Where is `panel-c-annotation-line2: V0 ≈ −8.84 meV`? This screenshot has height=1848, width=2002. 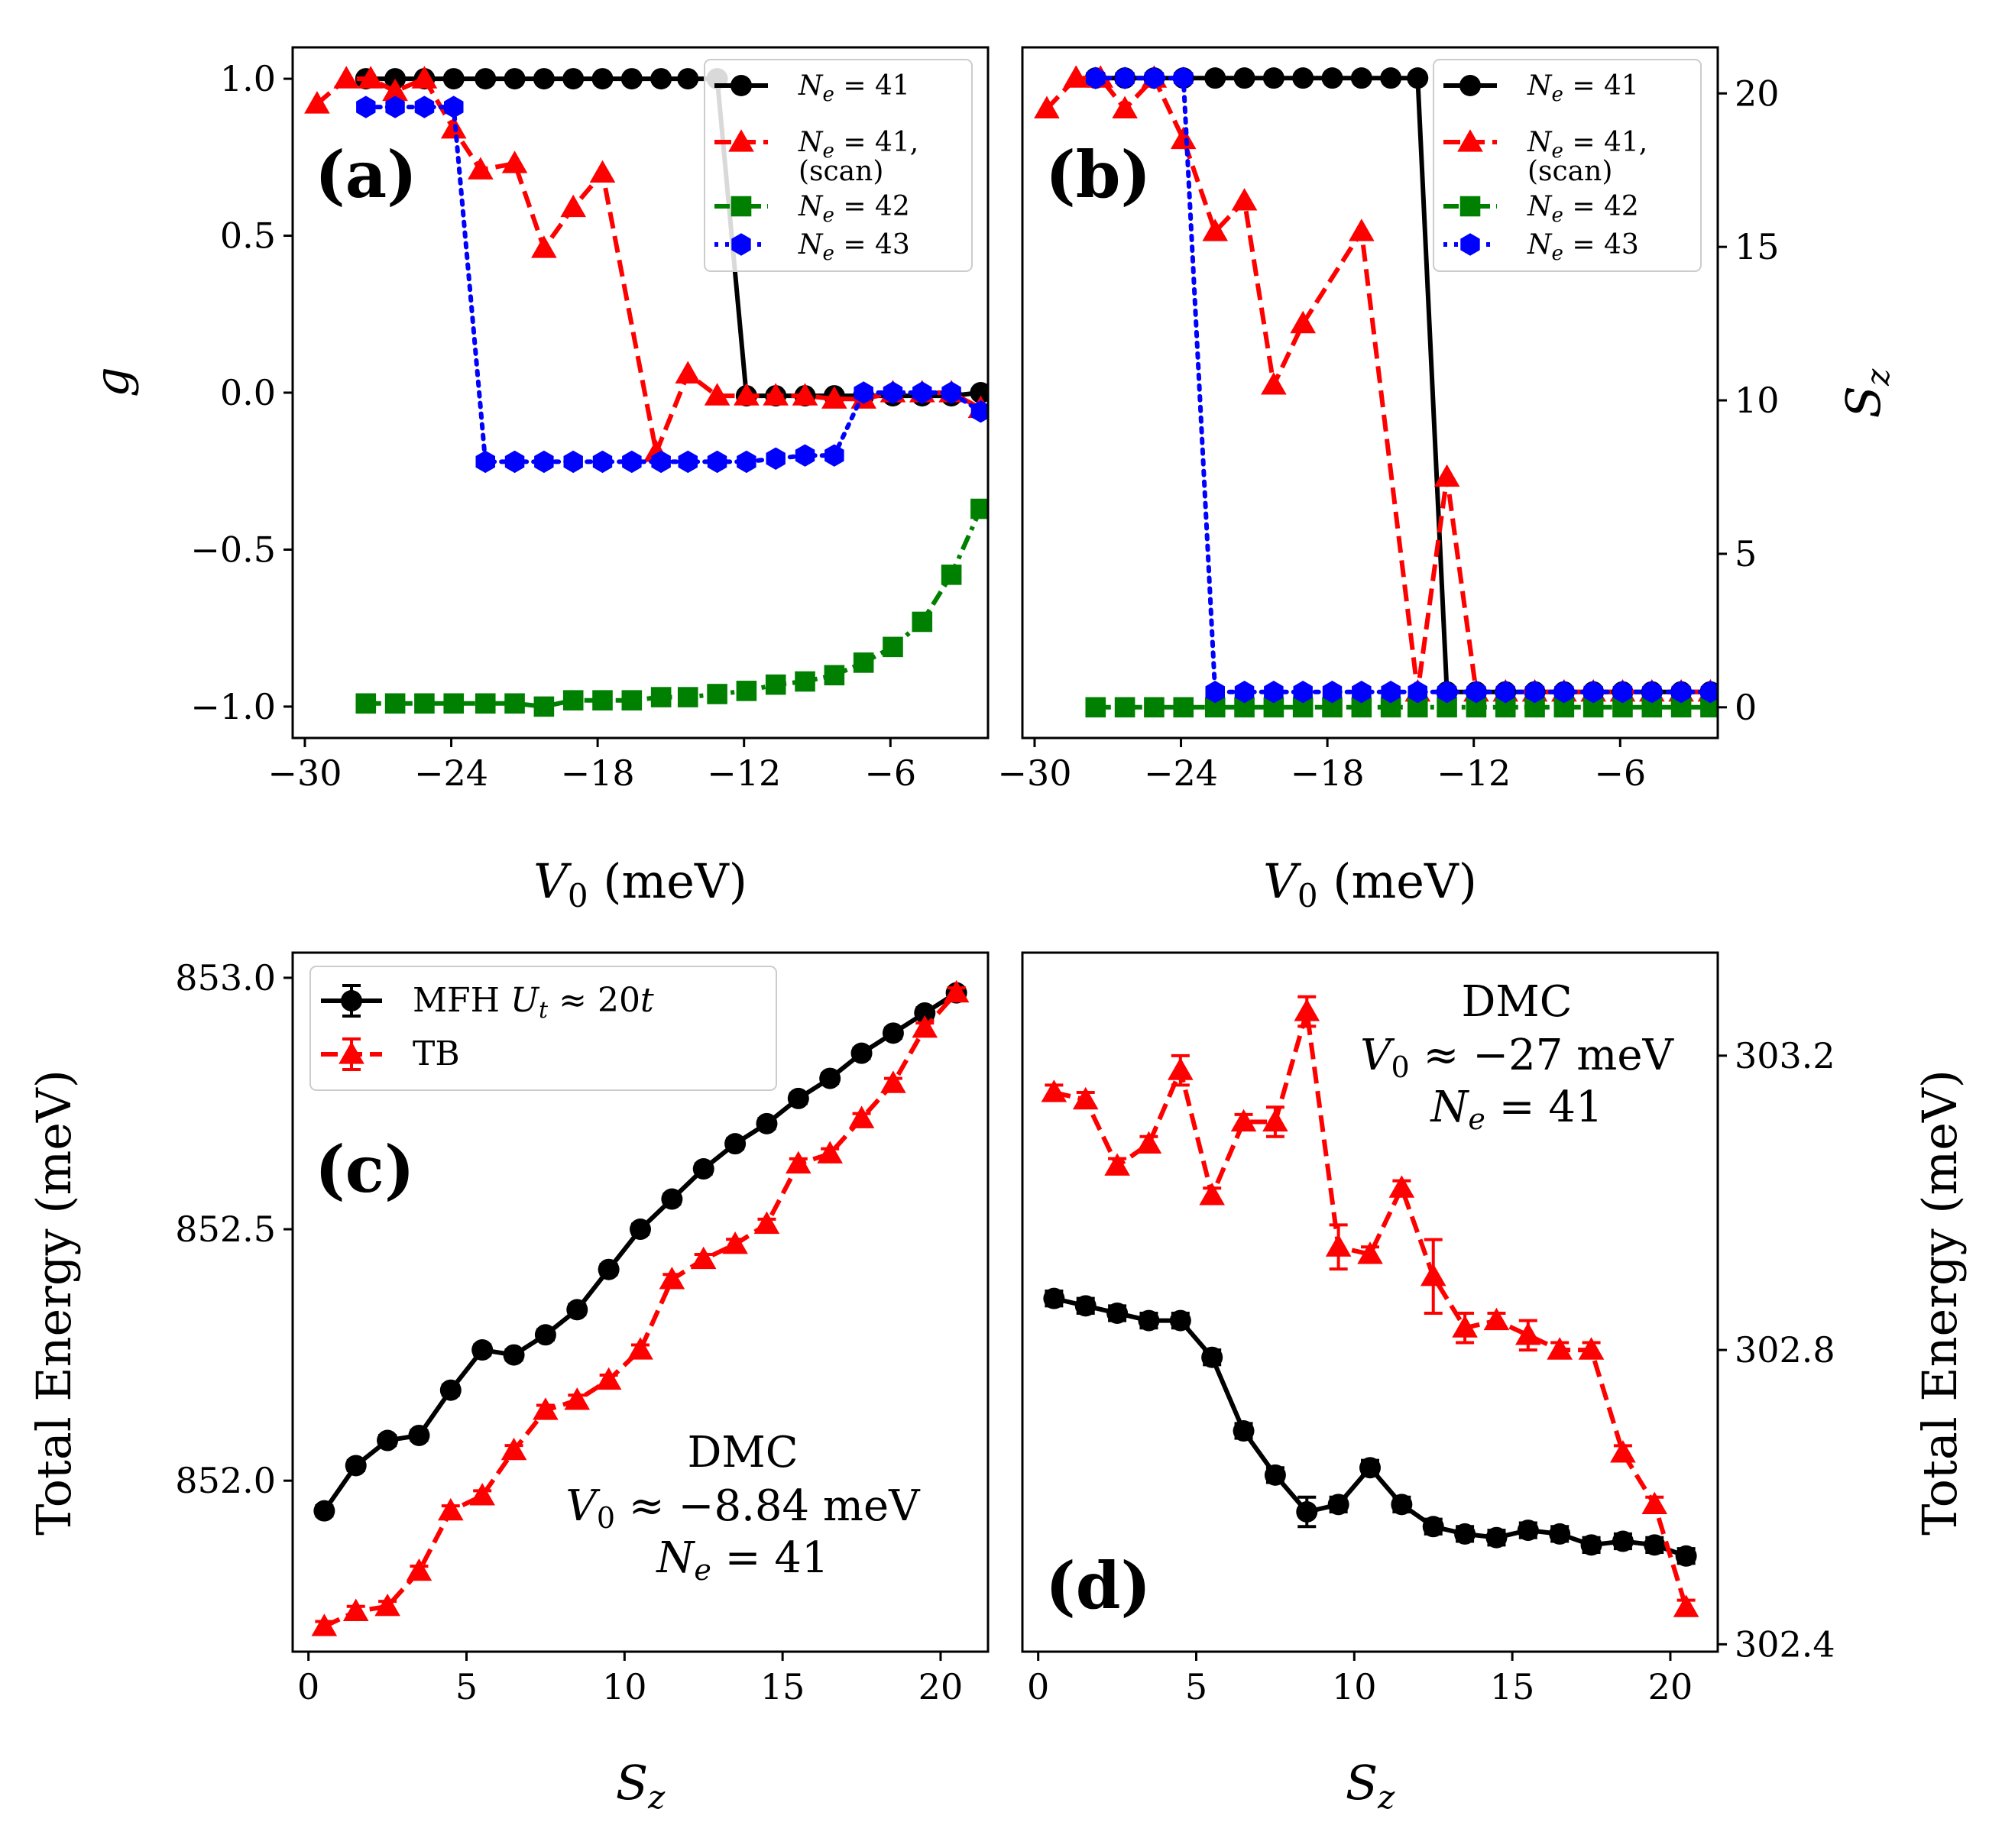
panel-c-annotation-line2: V0 ≈ −8.84 meV is located at coordinates (743, 1508).